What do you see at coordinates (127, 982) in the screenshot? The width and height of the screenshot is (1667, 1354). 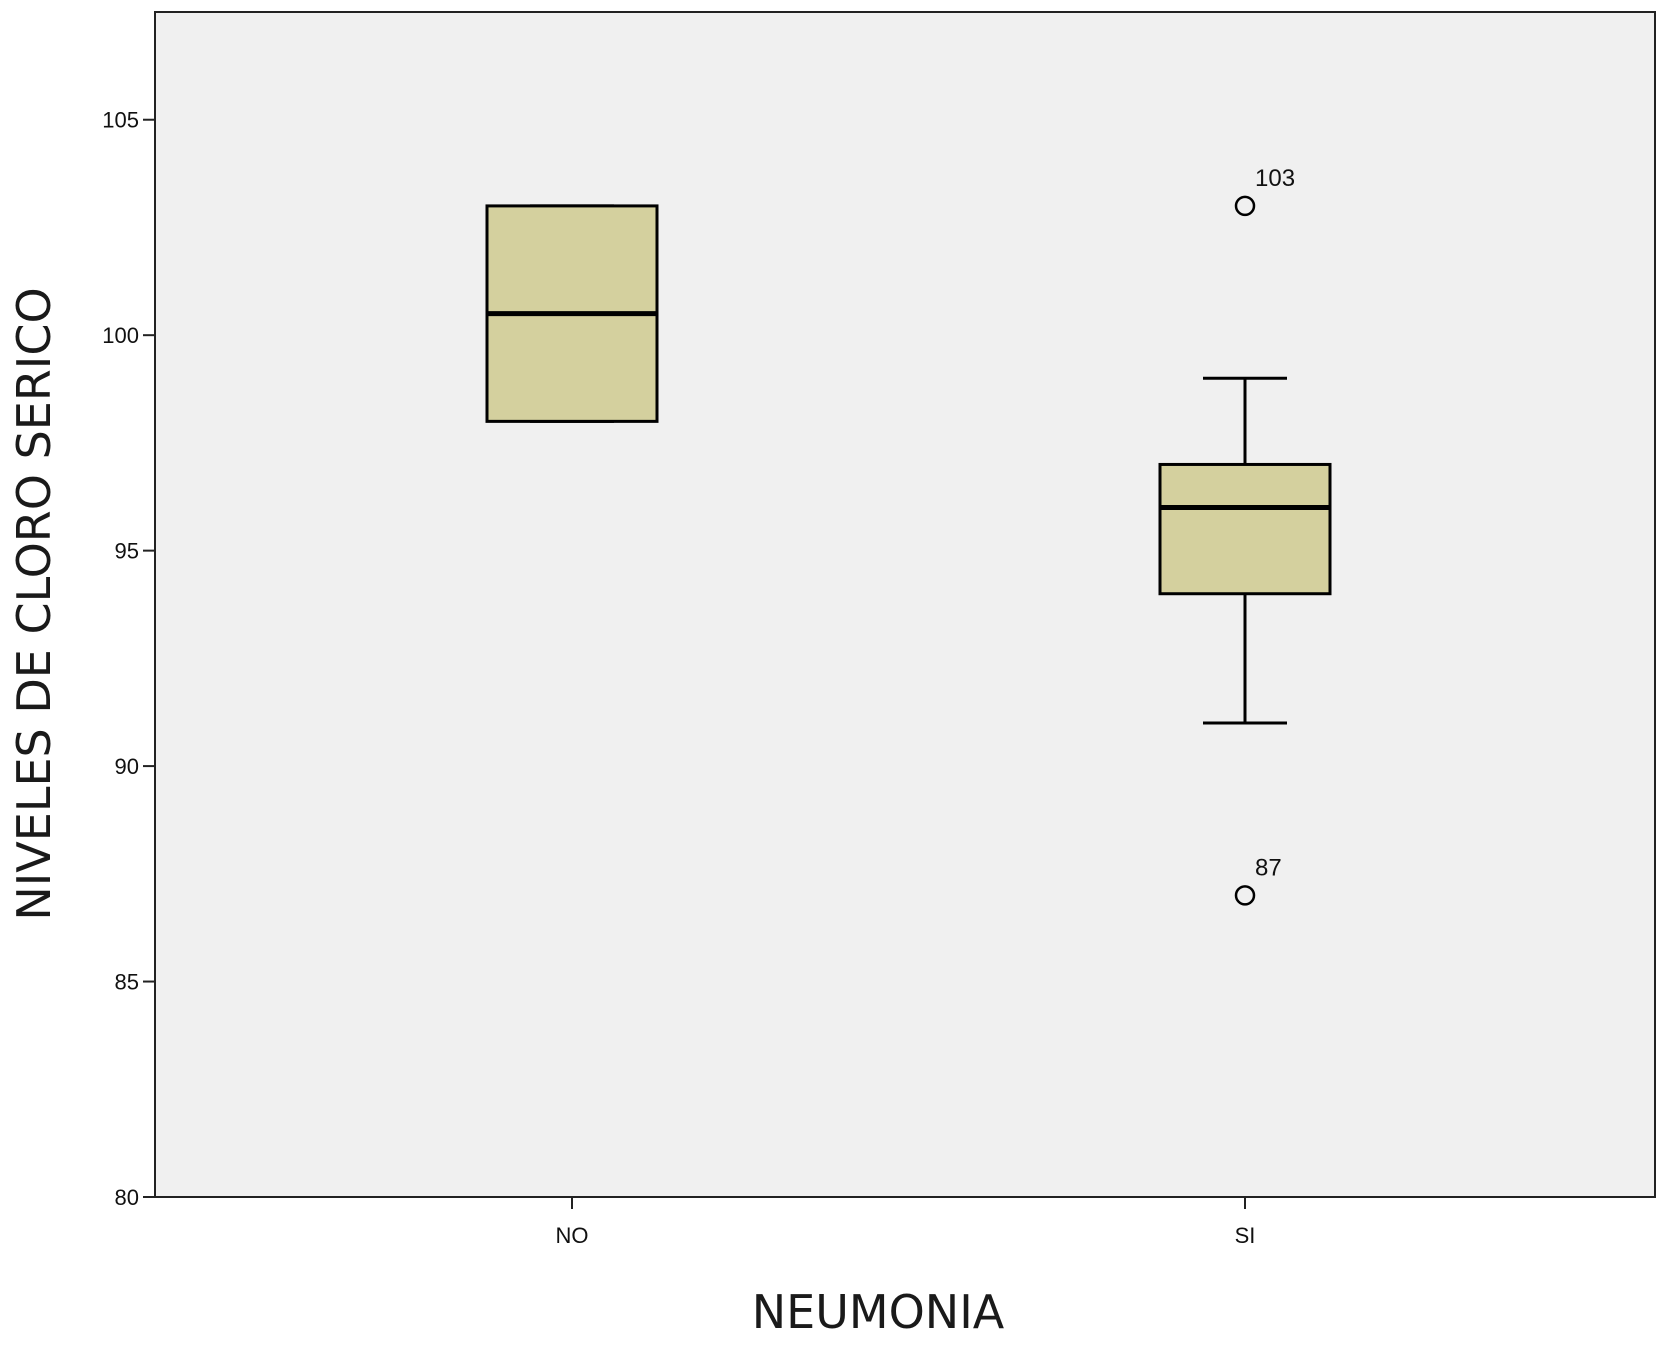 I see `y-tick-label-85: 85` at bounding box center [127, 982].